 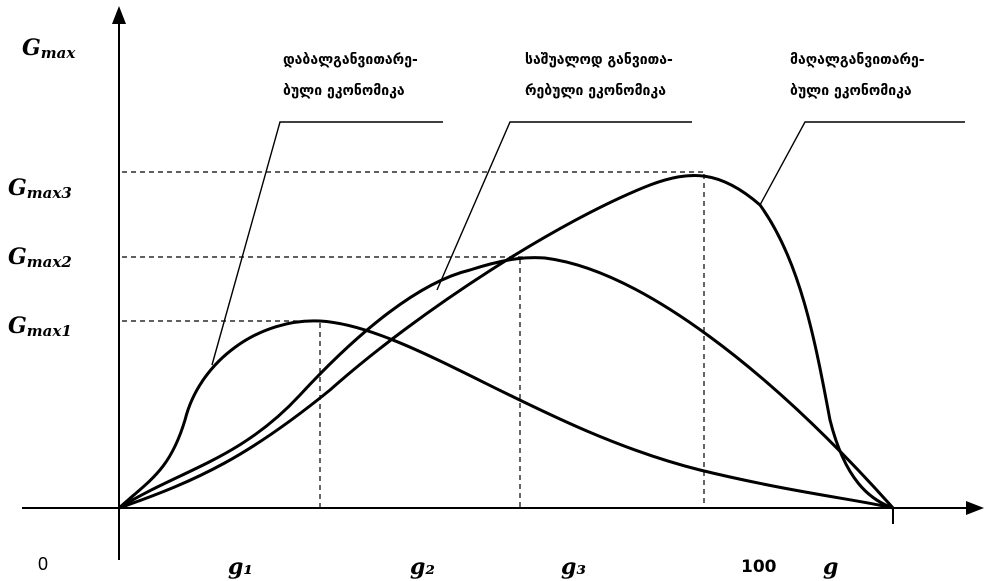 What do you see at coordinates (40, 257) in the screenshot?
I see `label-gmax2: Gmax2` at bounding box center [40, 257].